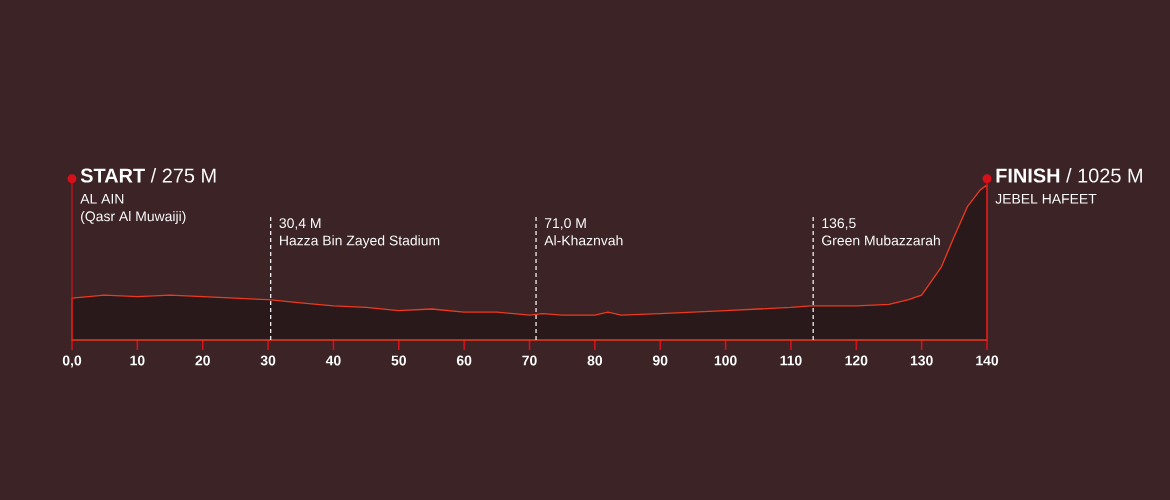 This screenshot has width=1170, height=500. I want to click on x-tick-label: 110, so click(791, 360).